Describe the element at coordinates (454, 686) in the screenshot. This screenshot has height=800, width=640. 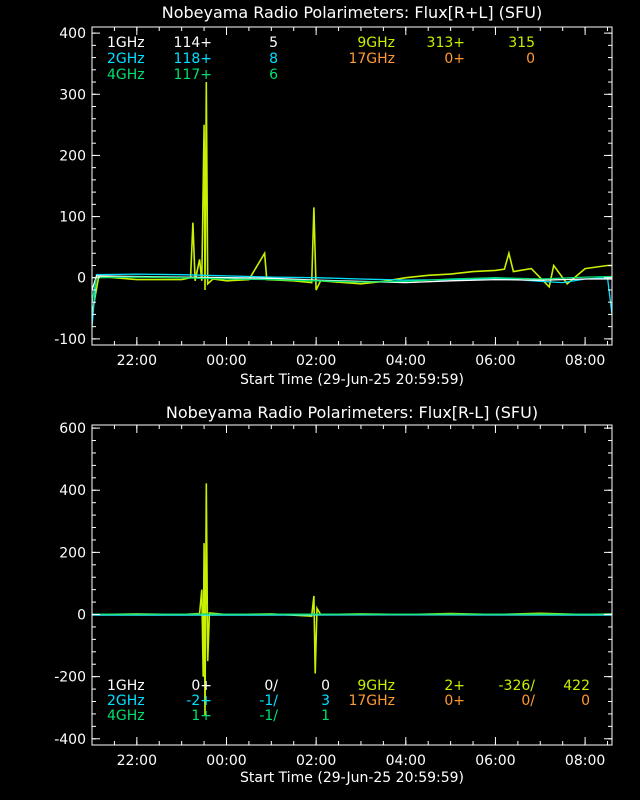
I see `legend-value: 2+` at that location.